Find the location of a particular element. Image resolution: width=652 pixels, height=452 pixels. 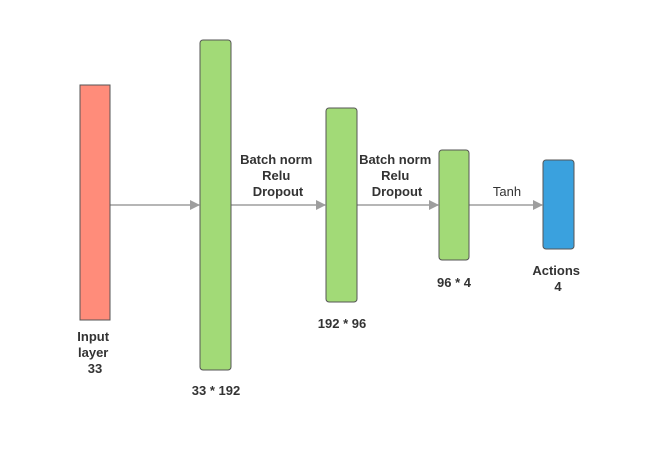

hidden-layer-3-label: 96 * 4 is located at coordinates (454, 282).